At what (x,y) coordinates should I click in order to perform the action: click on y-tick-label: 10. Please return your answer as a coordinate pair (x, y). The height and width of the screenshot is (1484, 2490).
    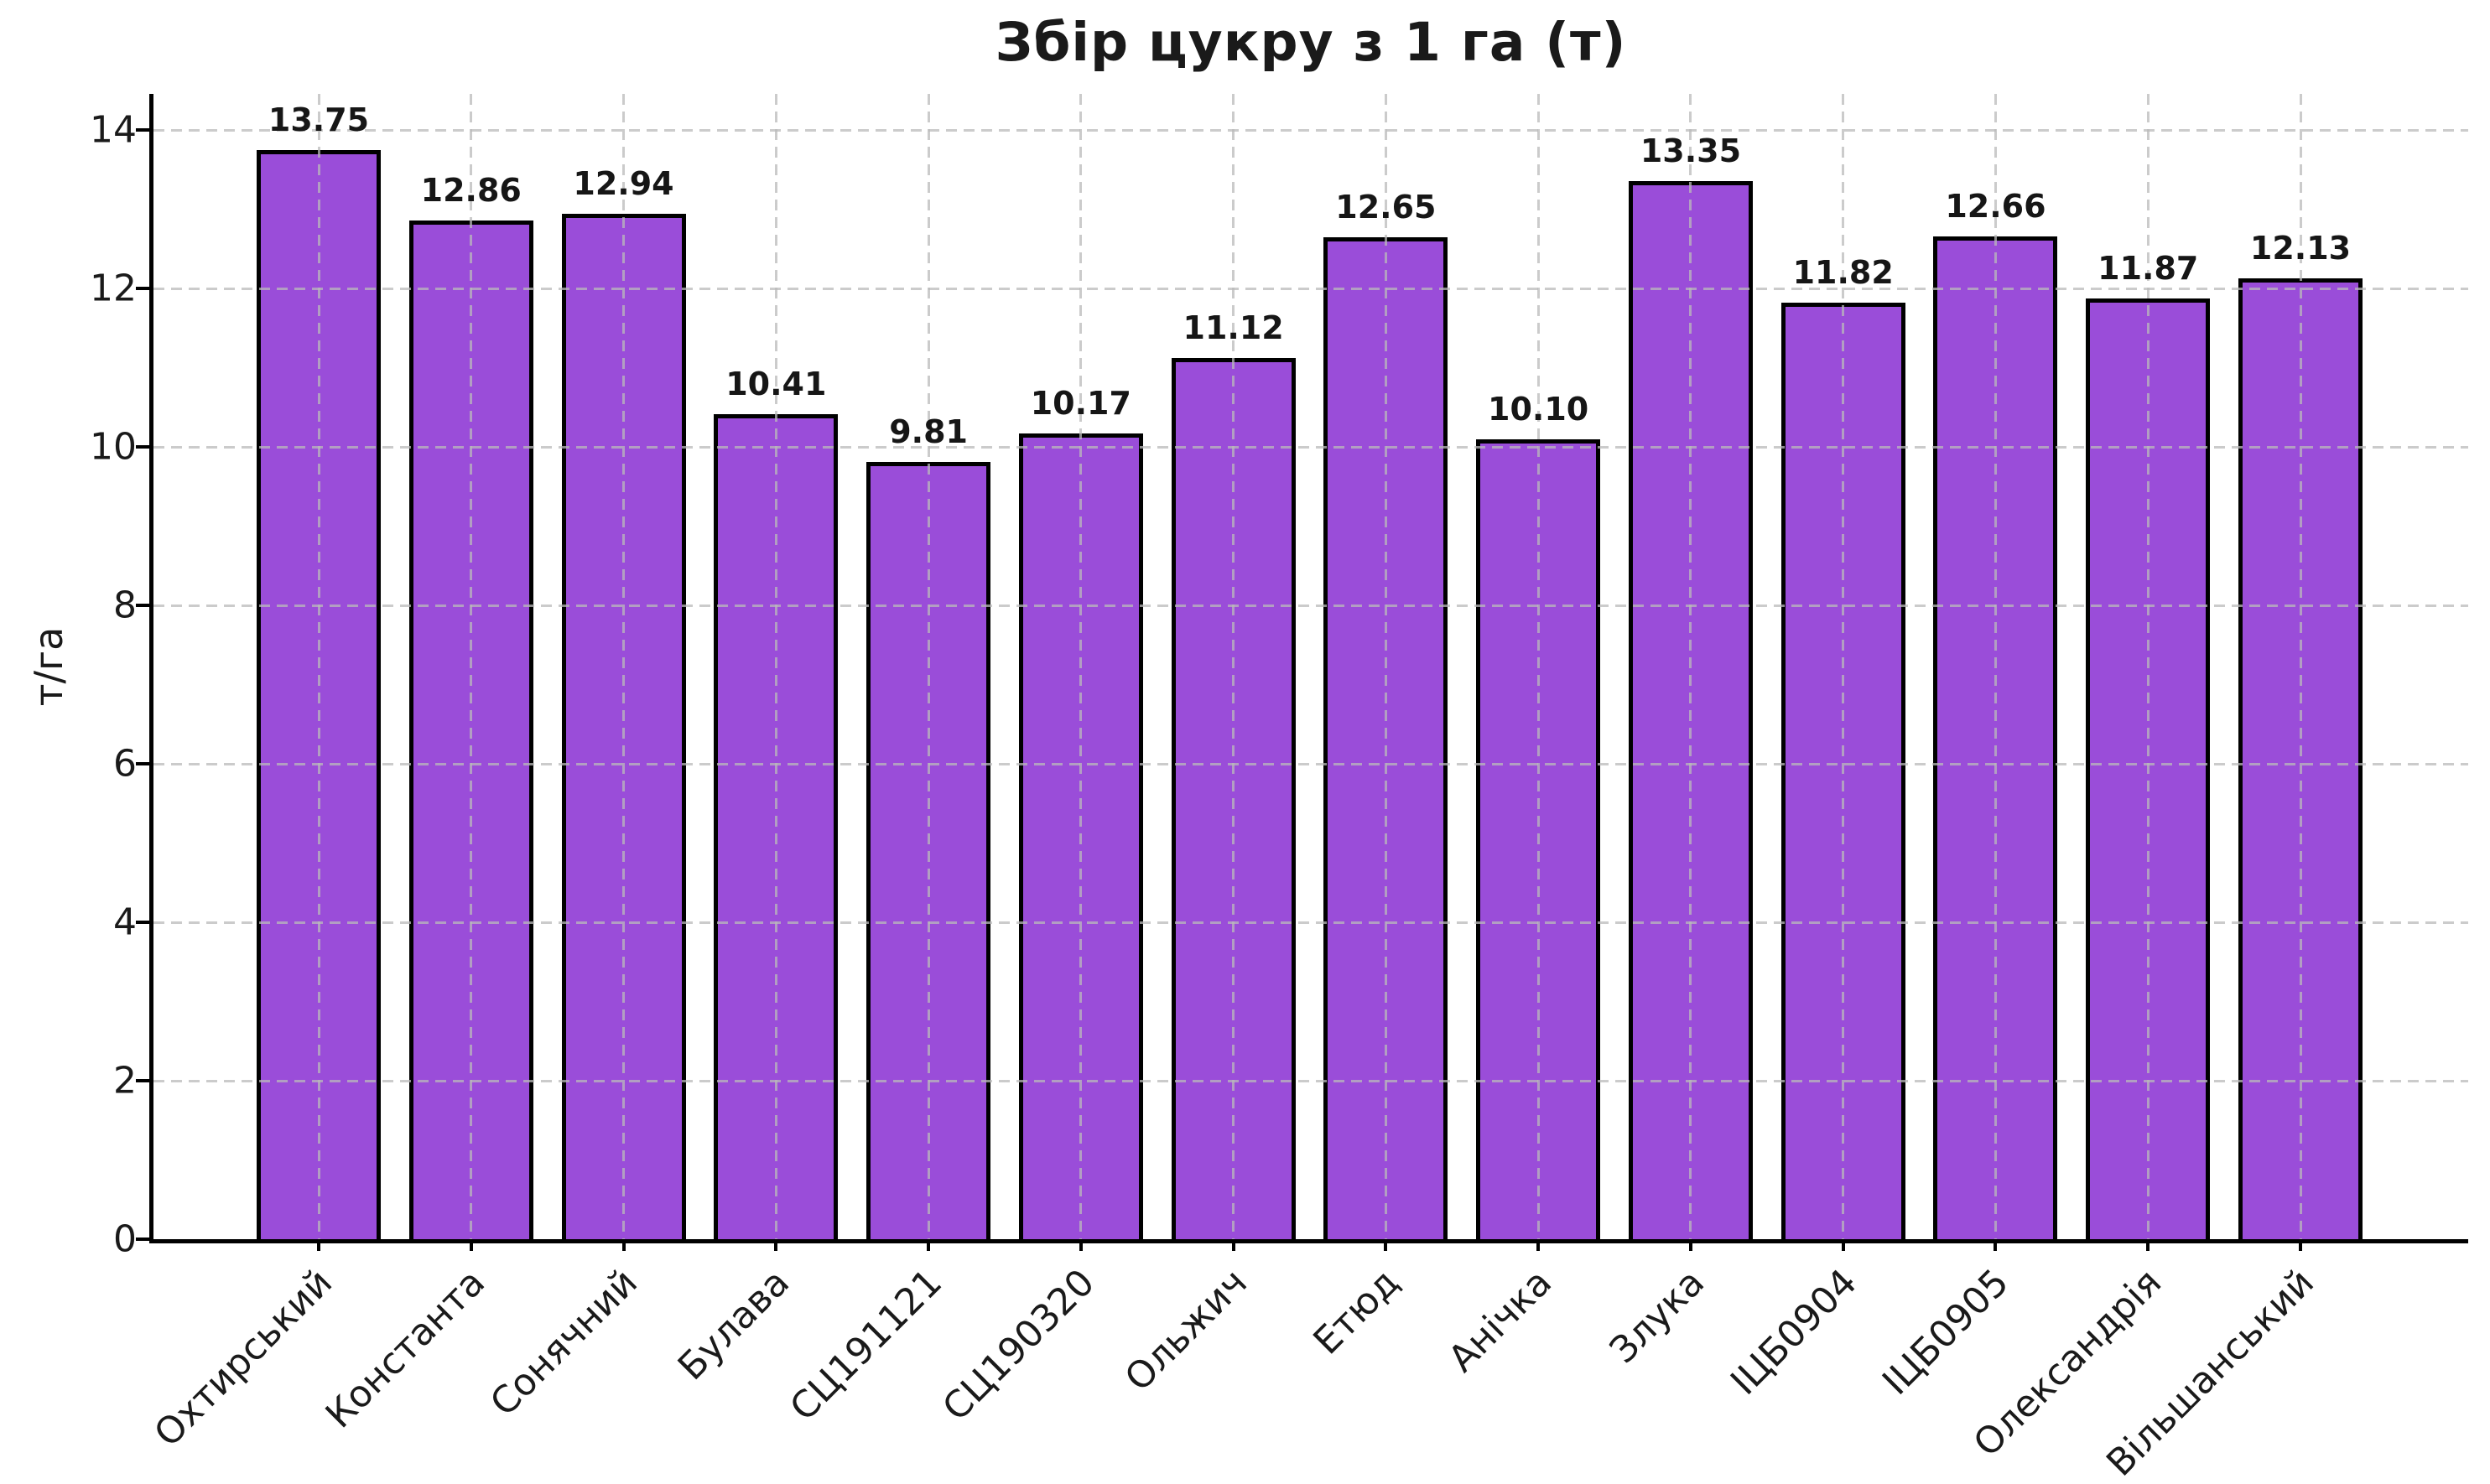
    Looking at the image, I should click on (113, 447).